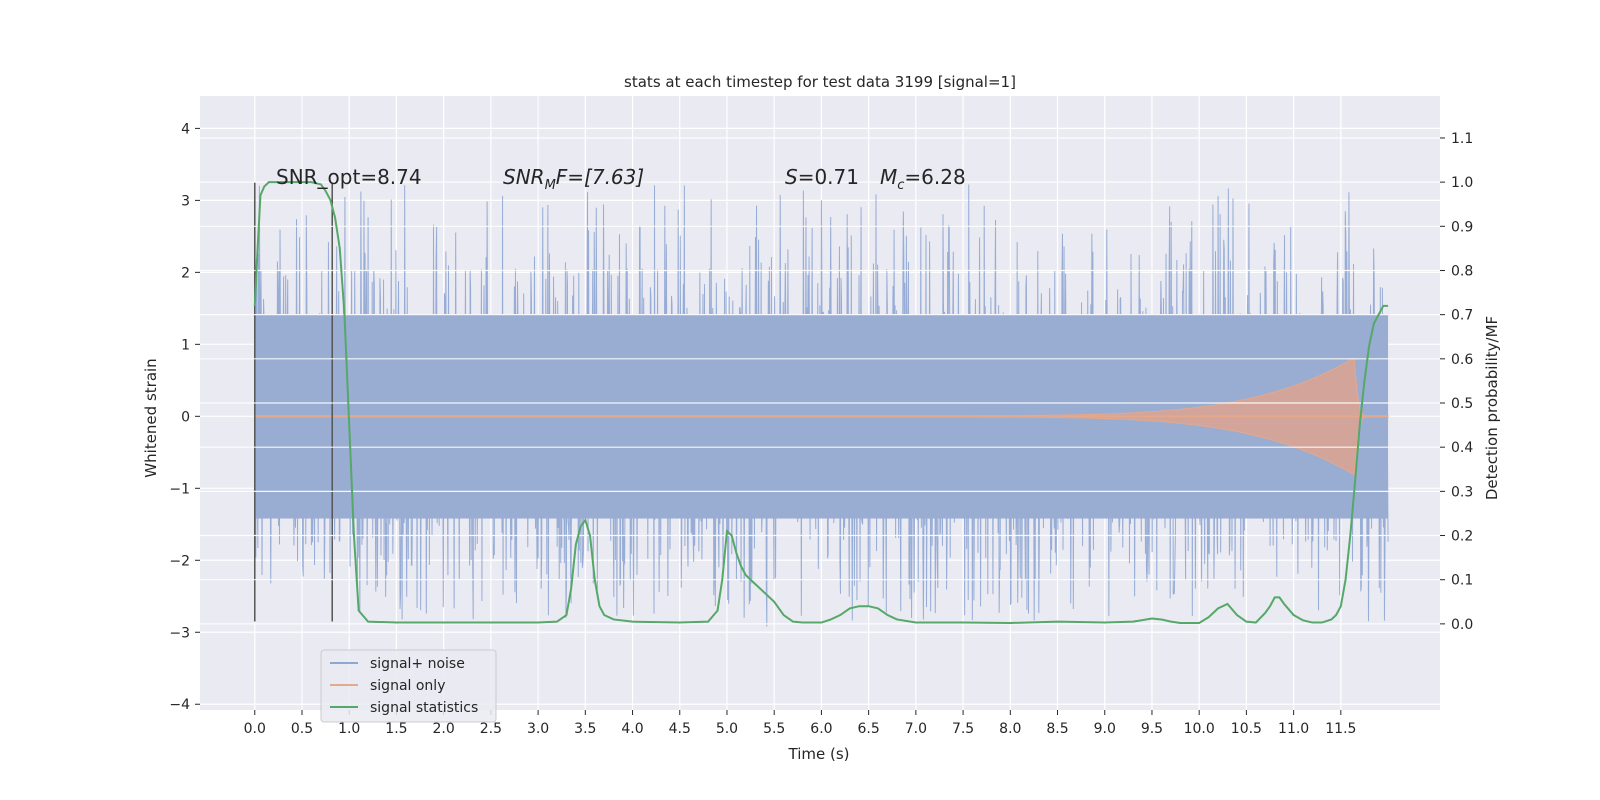 Image resolution: width=1600 pixels, height=800 pixels. Describe the element at coordinates (424, 708) in the screenshot. I see `legend-label-stats: signal statistics` at that location.